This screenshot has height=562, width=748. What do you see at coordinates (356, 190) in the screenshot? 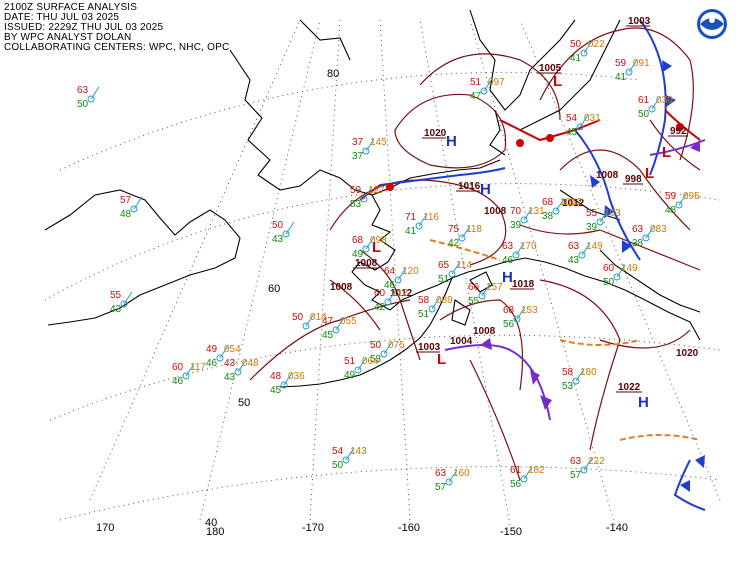
I see `station-temperature: 59` at bounding box center [356, 190].